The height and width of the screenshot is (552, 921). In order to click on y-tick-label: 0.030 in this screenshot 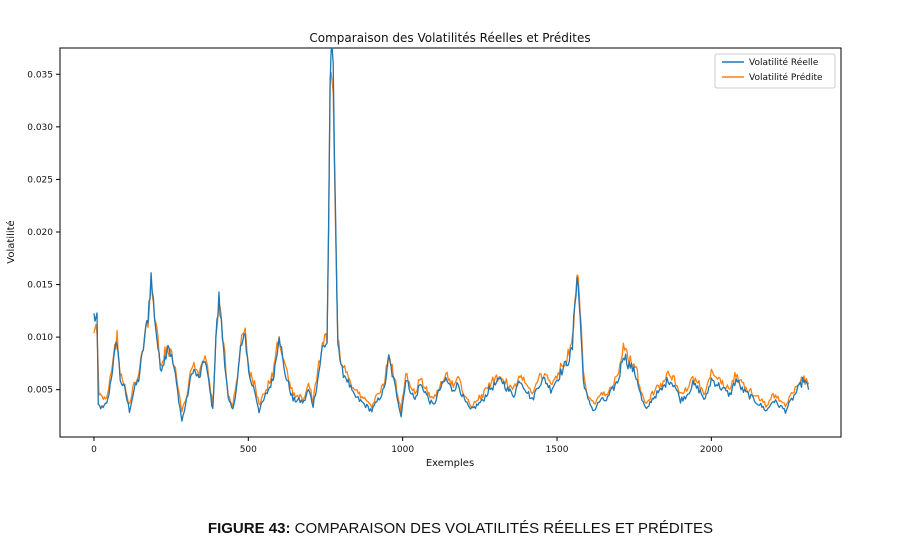, I will do `click(40, 128)`.